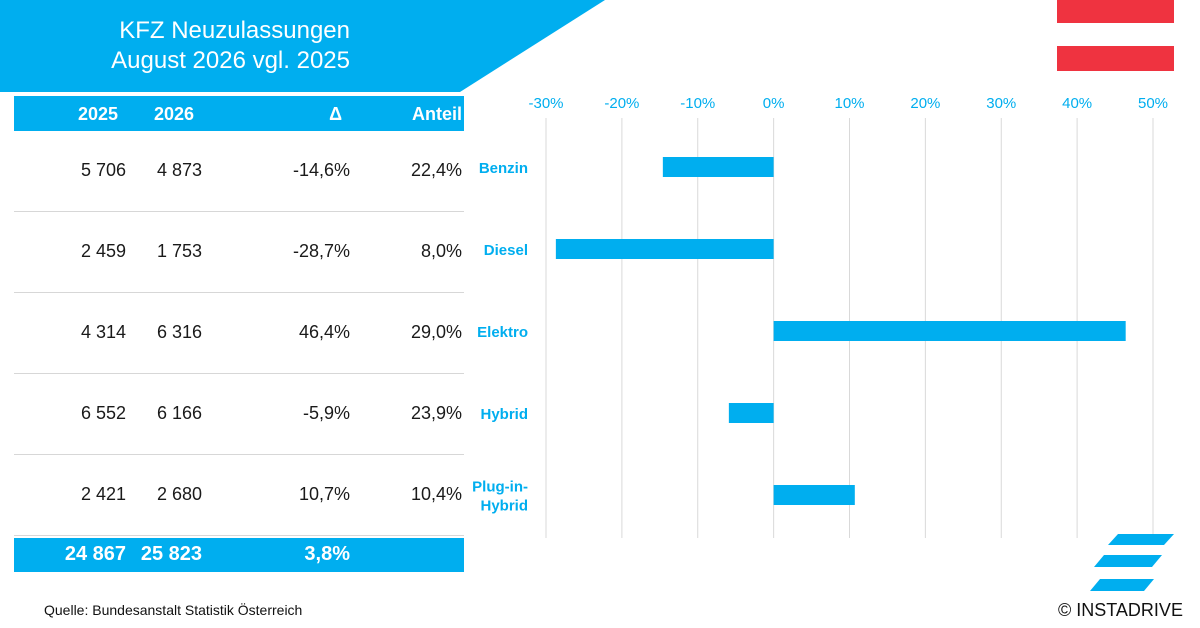 This screenshot has width=1200, height=628. I want to click on austria-flag-bottom-stripe, so click(1115, 58).